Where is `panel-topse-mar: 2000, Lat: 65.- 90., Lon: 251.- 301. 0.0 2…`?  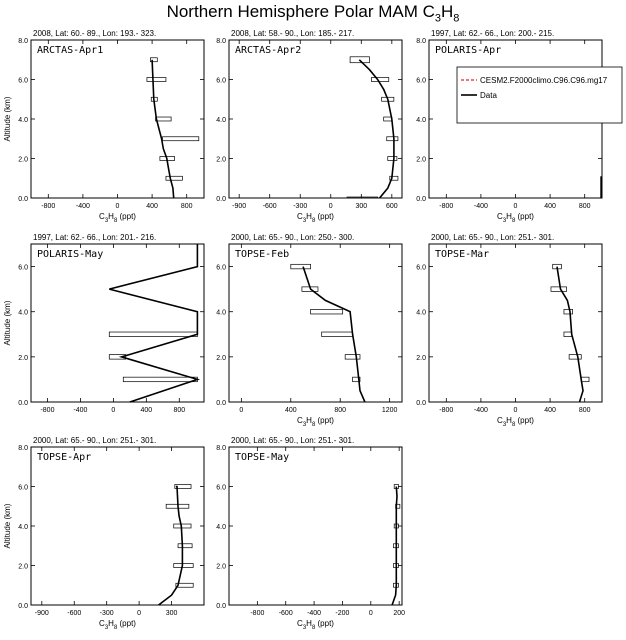
panel-topse-mar: 2000, Lat: 65.- 90., Lon: 251.- 301. 0.0 2… is located at coordinates (509, 330).